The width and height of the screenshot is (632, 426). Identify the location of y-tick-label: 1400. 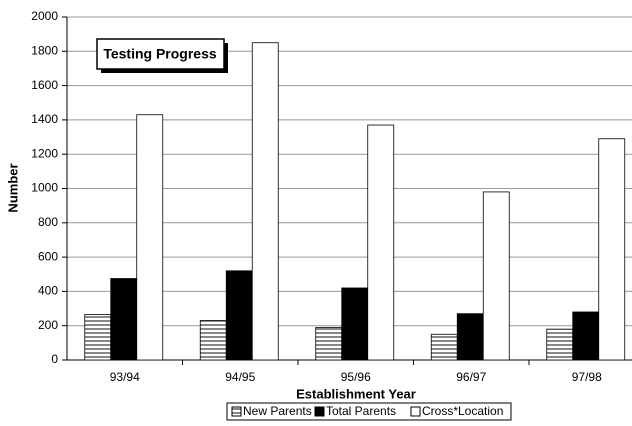
(44, 119).